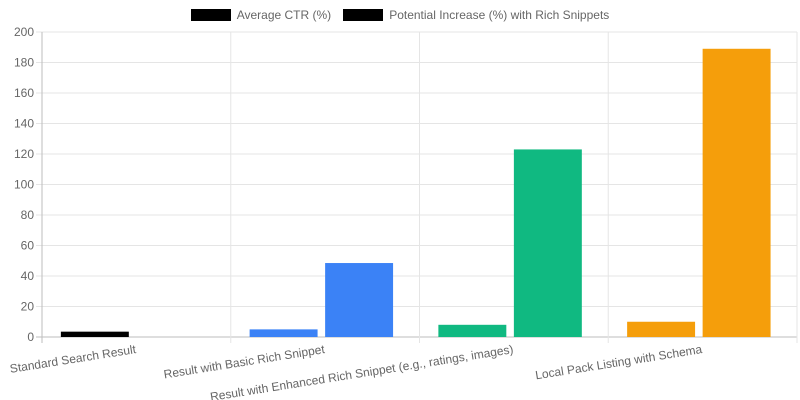  I want to click on y-tick-label: 20, so click(28, 307).